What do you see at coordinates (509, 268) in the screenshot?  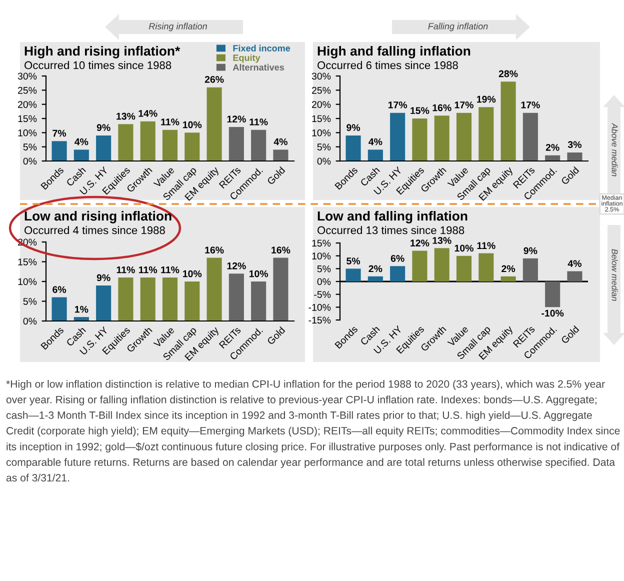 I see `data-label: 2%` at bounding box center [509, 268].